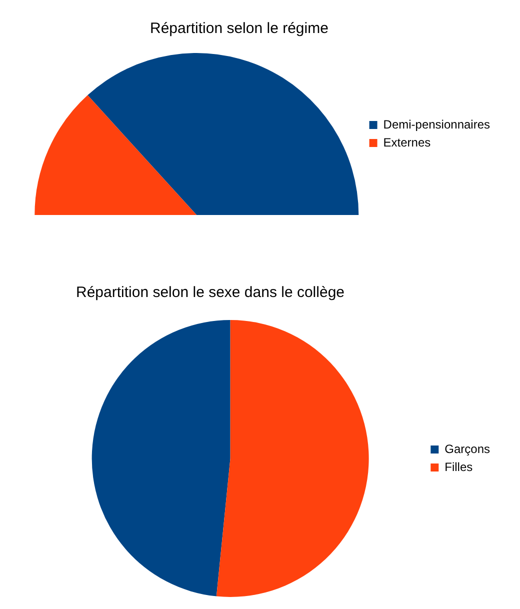  Describe the element at coordinates (407, 142) in the screenshot. I see `legend-label: Externes` at that location.